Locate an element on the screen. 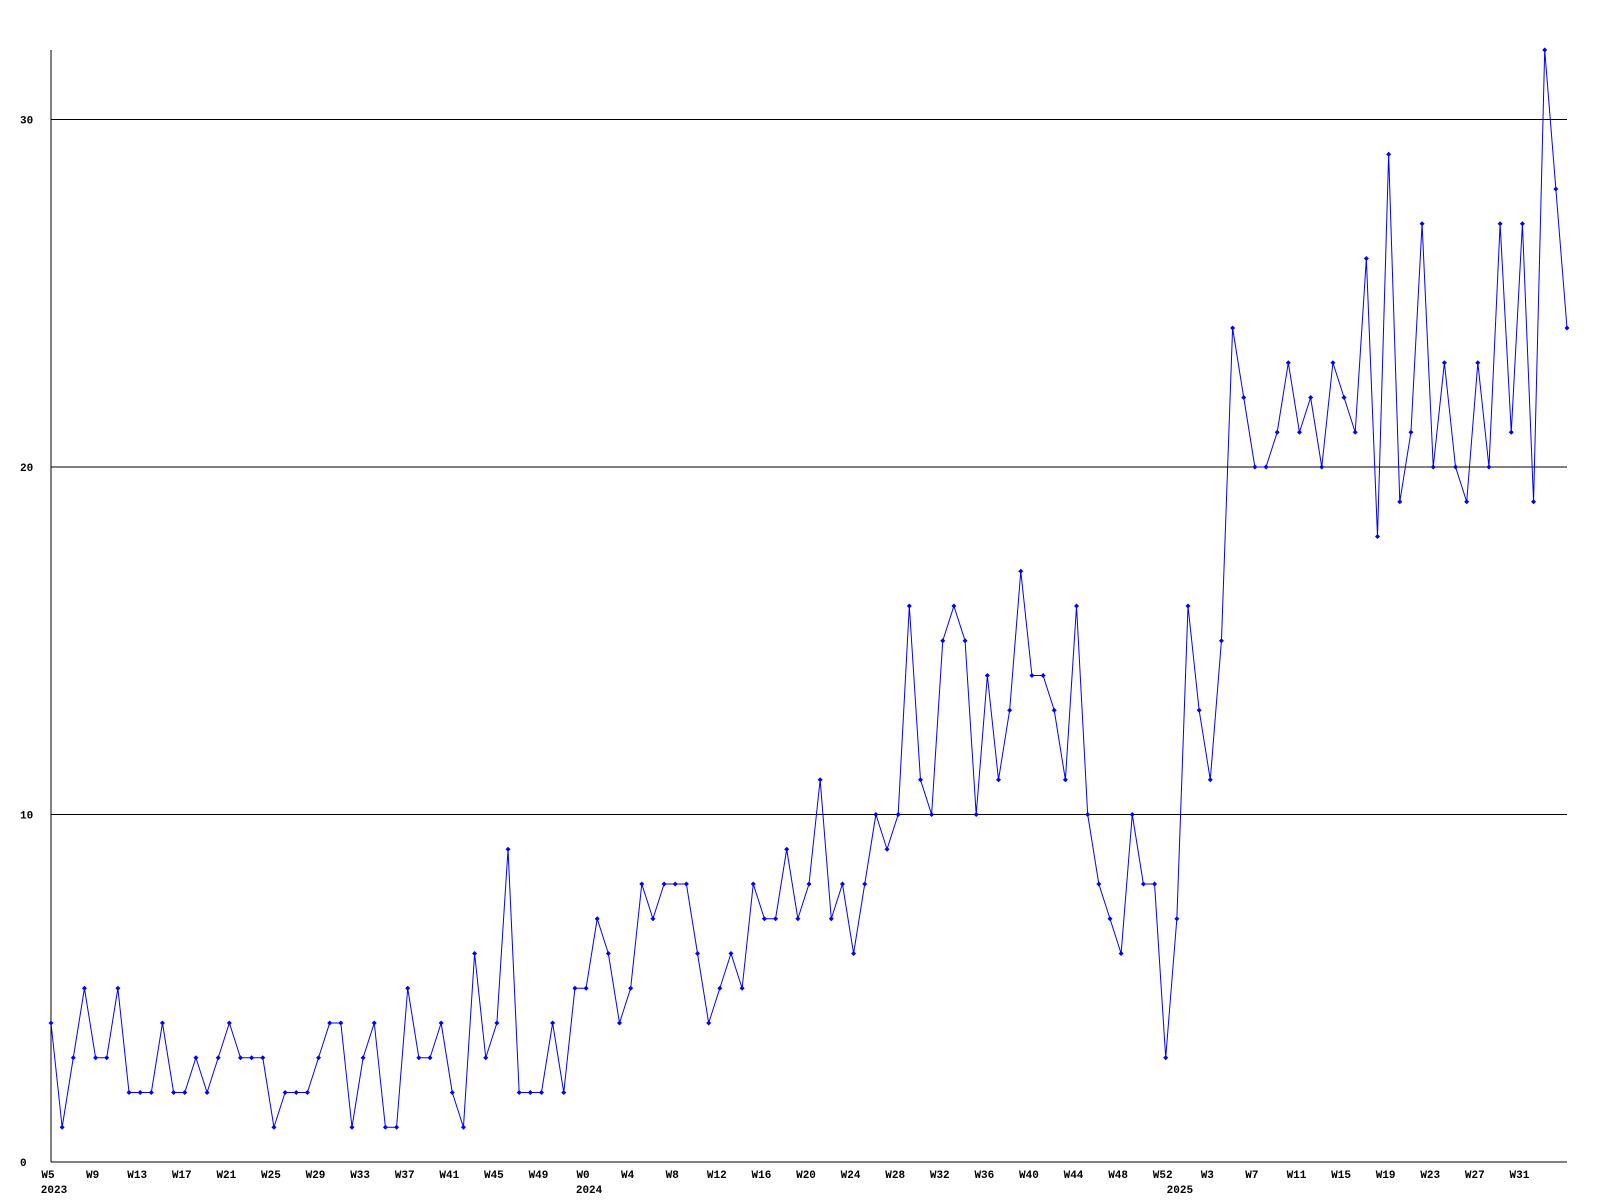 The width and height of the screenshot is (1600, 1200). x-tick-label: W41 is located at coordinates (449, 1176).